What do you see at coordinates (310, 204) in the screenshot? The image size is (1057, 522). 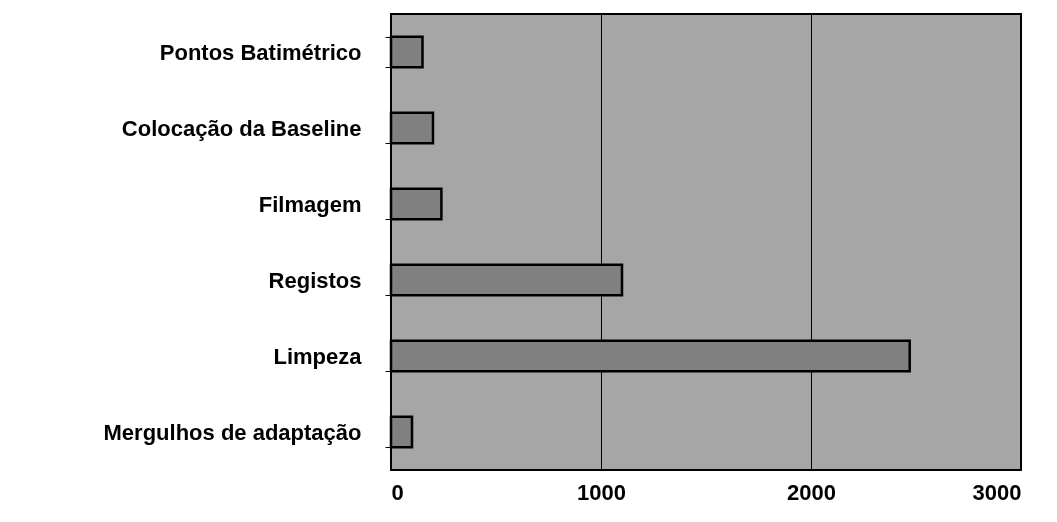 I see `y-tick-label: Filmagem` at bounding box center [310, 204].